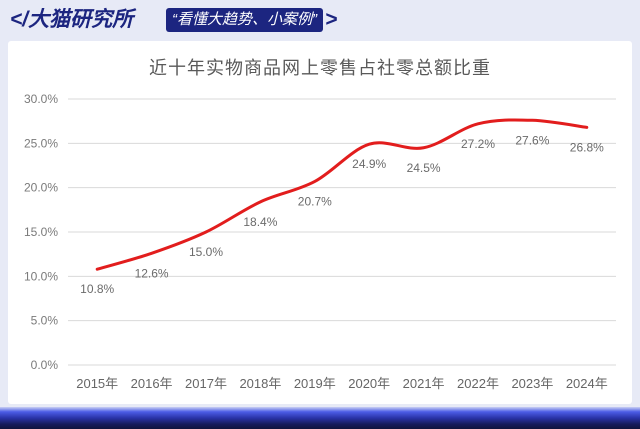  Describe the element at coordinates (97, 289) in the screenshot. I see `data-label: 10.8%` at that location.